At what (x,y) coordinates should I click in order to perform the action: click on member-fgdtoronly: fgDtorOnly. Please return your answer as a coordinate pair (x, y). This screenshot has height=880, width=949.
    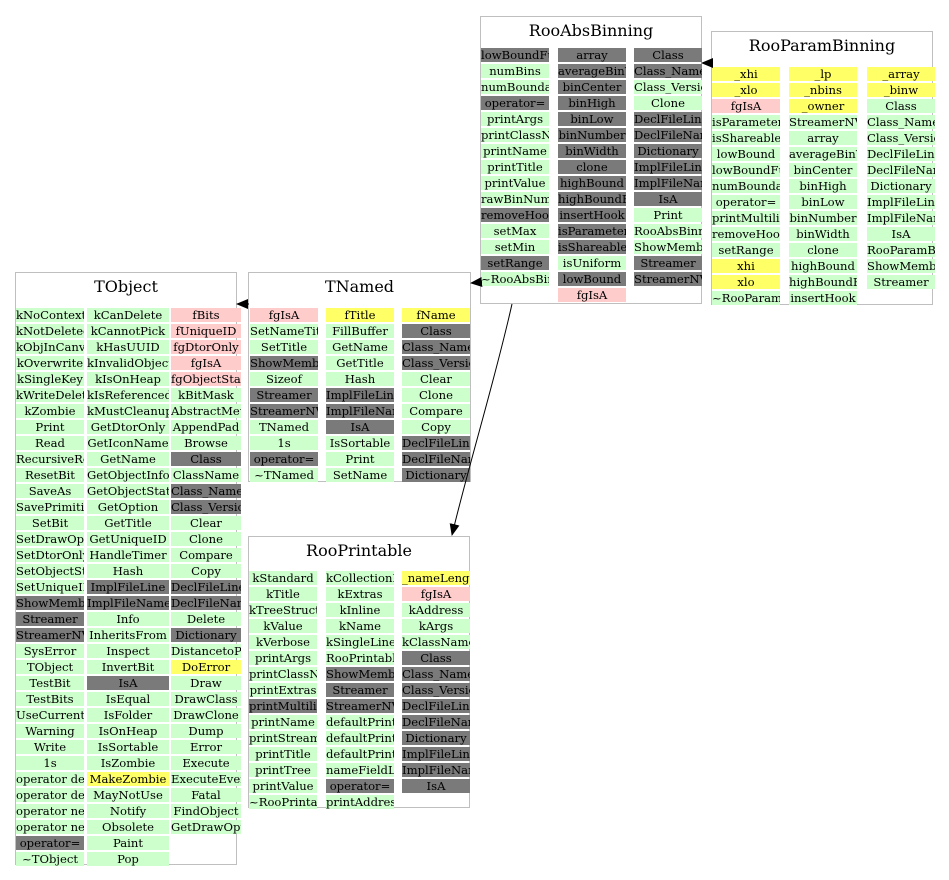
    Looking at the image, I should click on (206, 347).